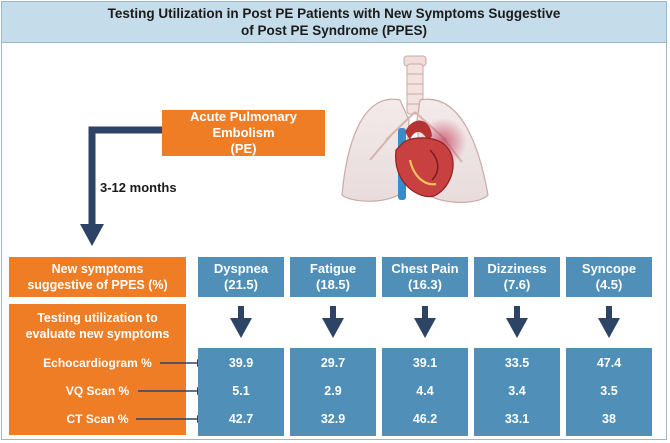 This screenshot has height=443, width=670. What do you see at coordinates (241, 284) in the screenshot?
I see `symptom-percent: (21.5)` at bounding box center [241, 284].